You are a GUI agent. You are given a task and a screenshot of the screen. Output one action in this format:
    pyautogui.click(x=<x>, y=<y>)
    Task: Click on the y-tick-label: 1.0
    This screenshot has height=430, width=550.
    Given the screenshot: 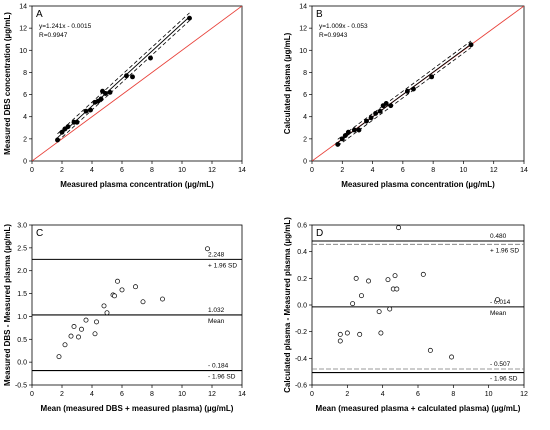 What is the action you would take?
    pyautogui.click(x=22, y=317)
    